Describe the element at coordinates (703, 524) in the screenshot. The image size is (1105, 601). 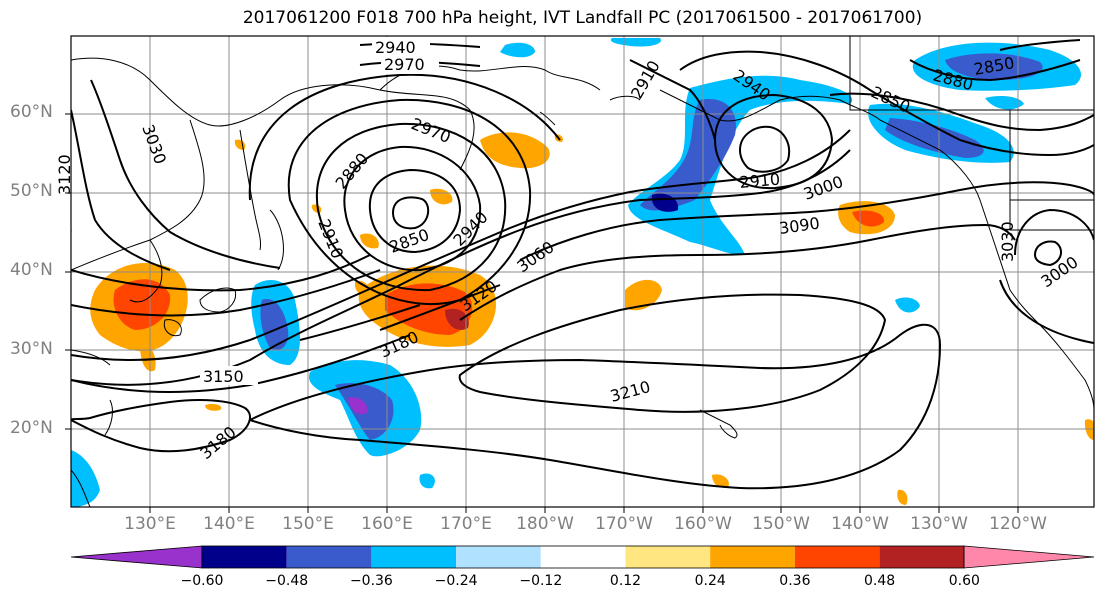
I see `lon-label: 160°W` at that location.